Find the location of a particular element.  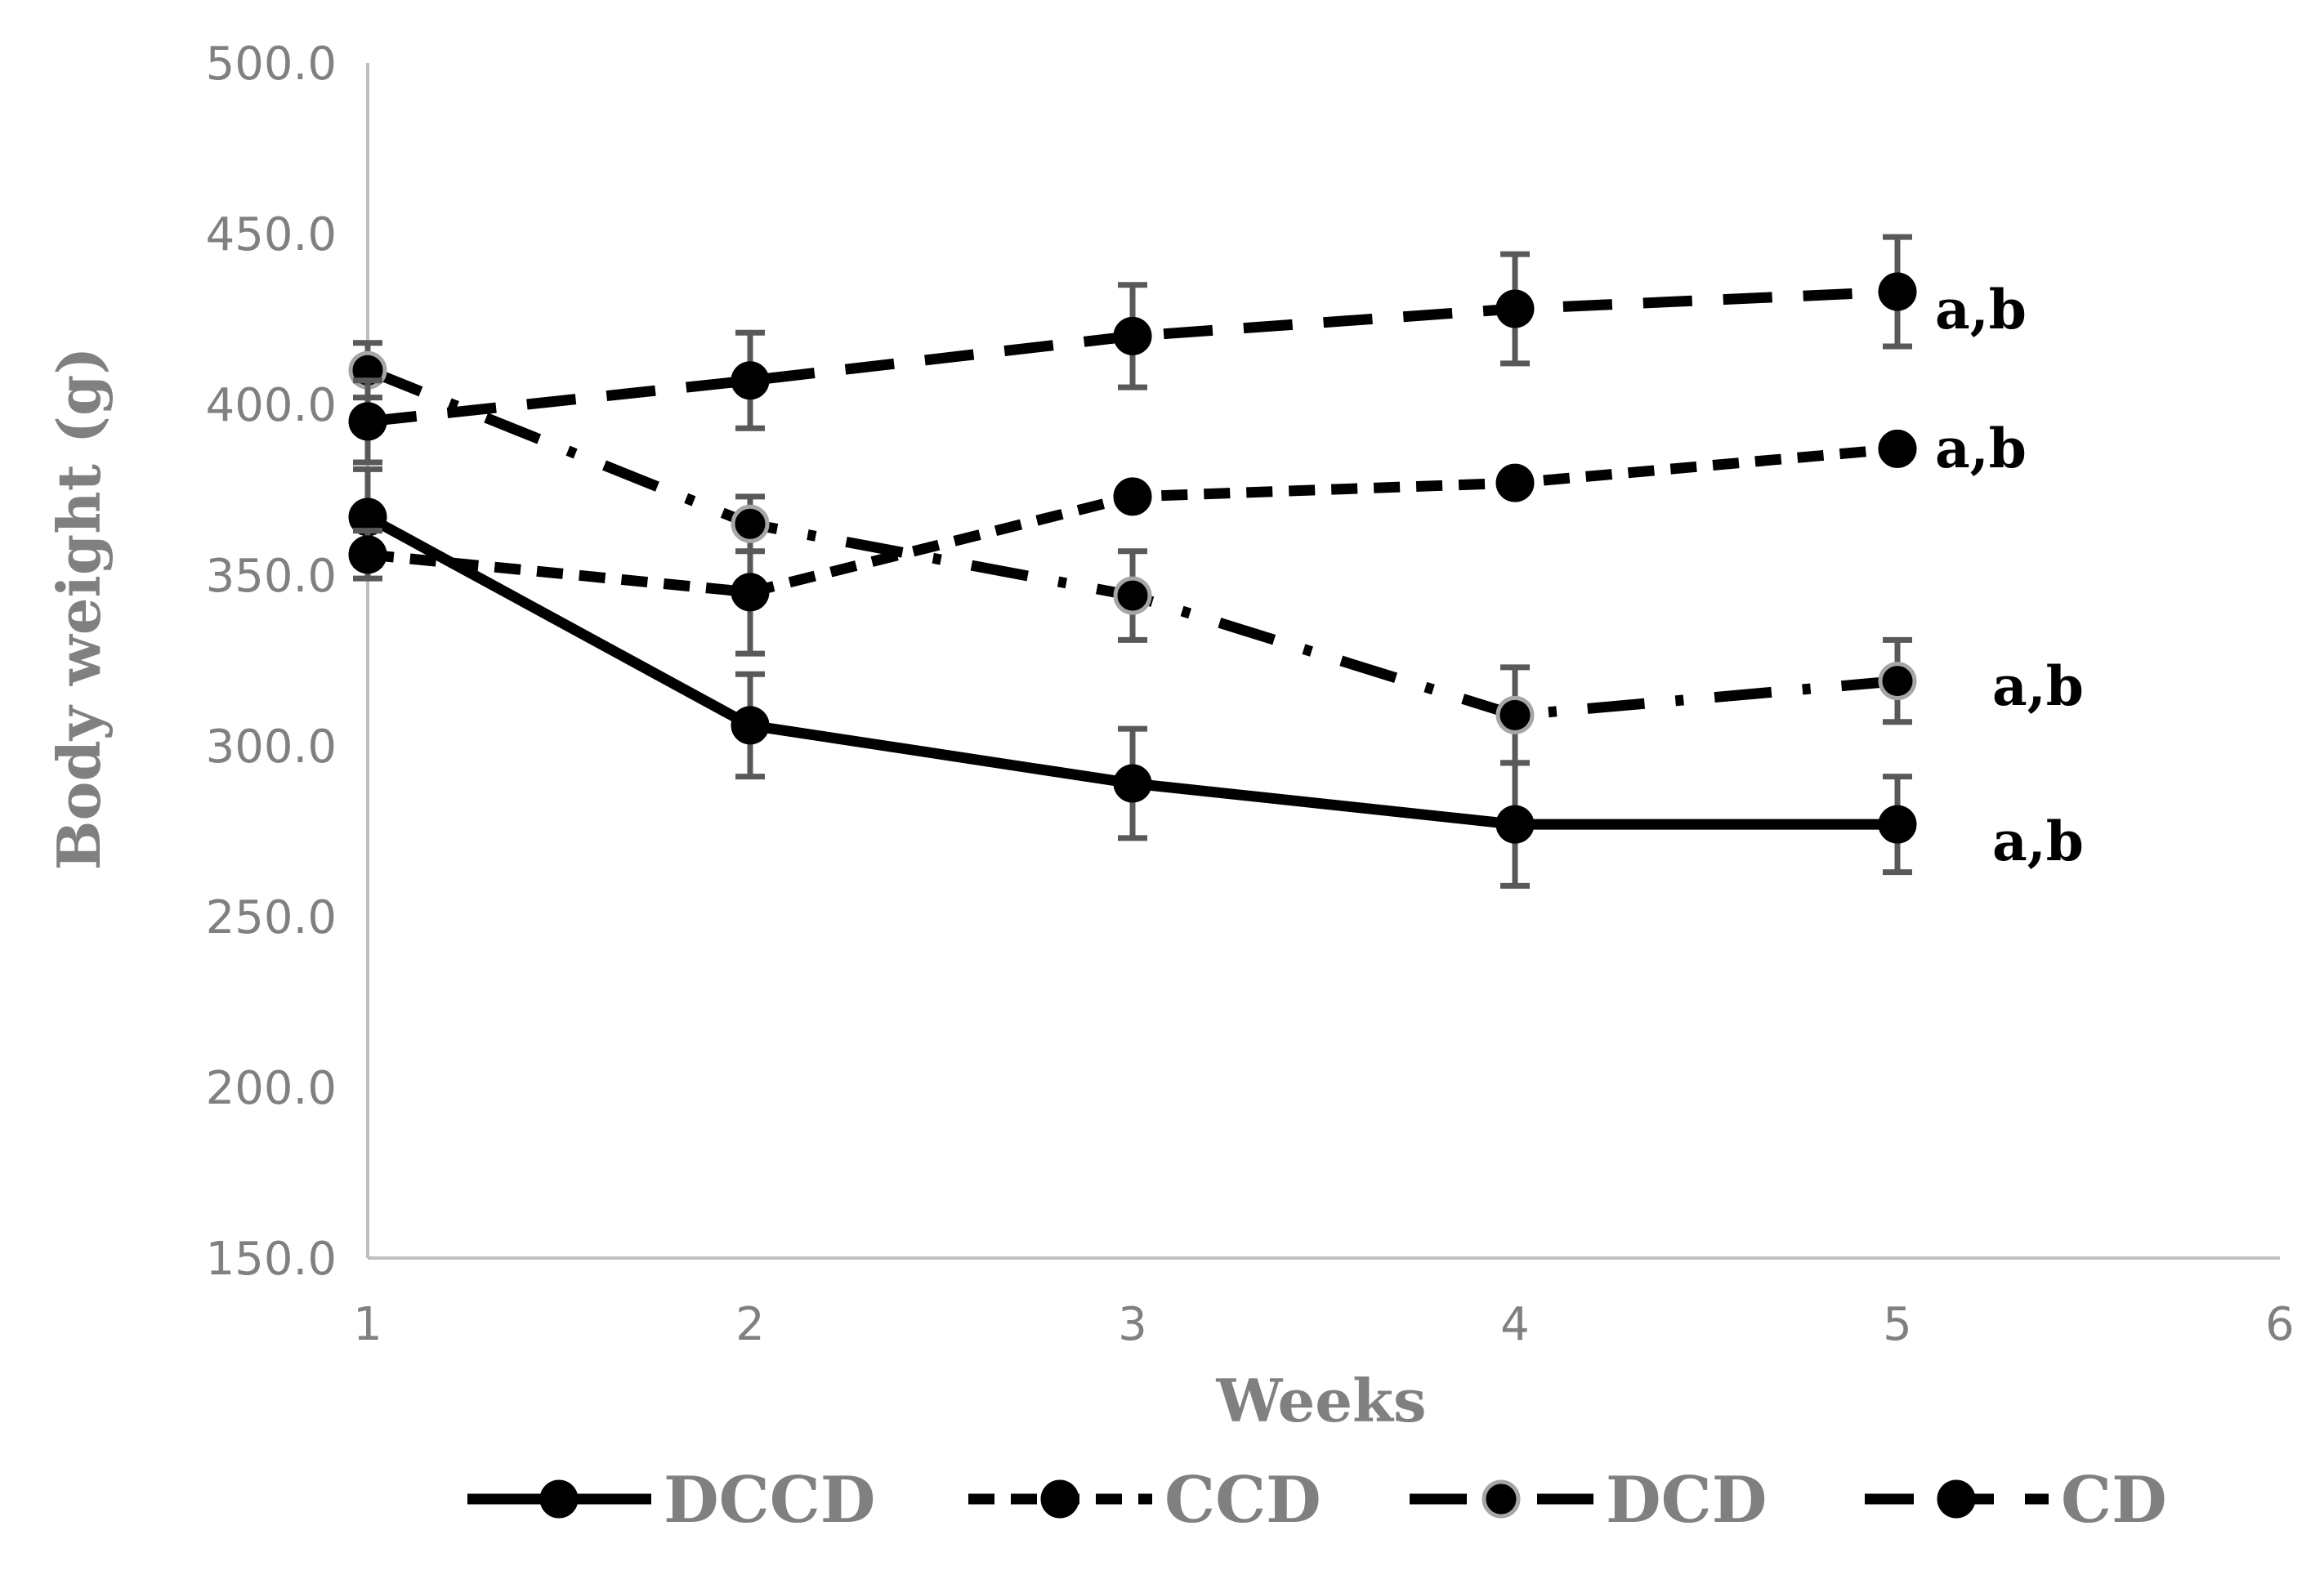

y-tick-label: 150.0 is located at coordinates (271, 1259).